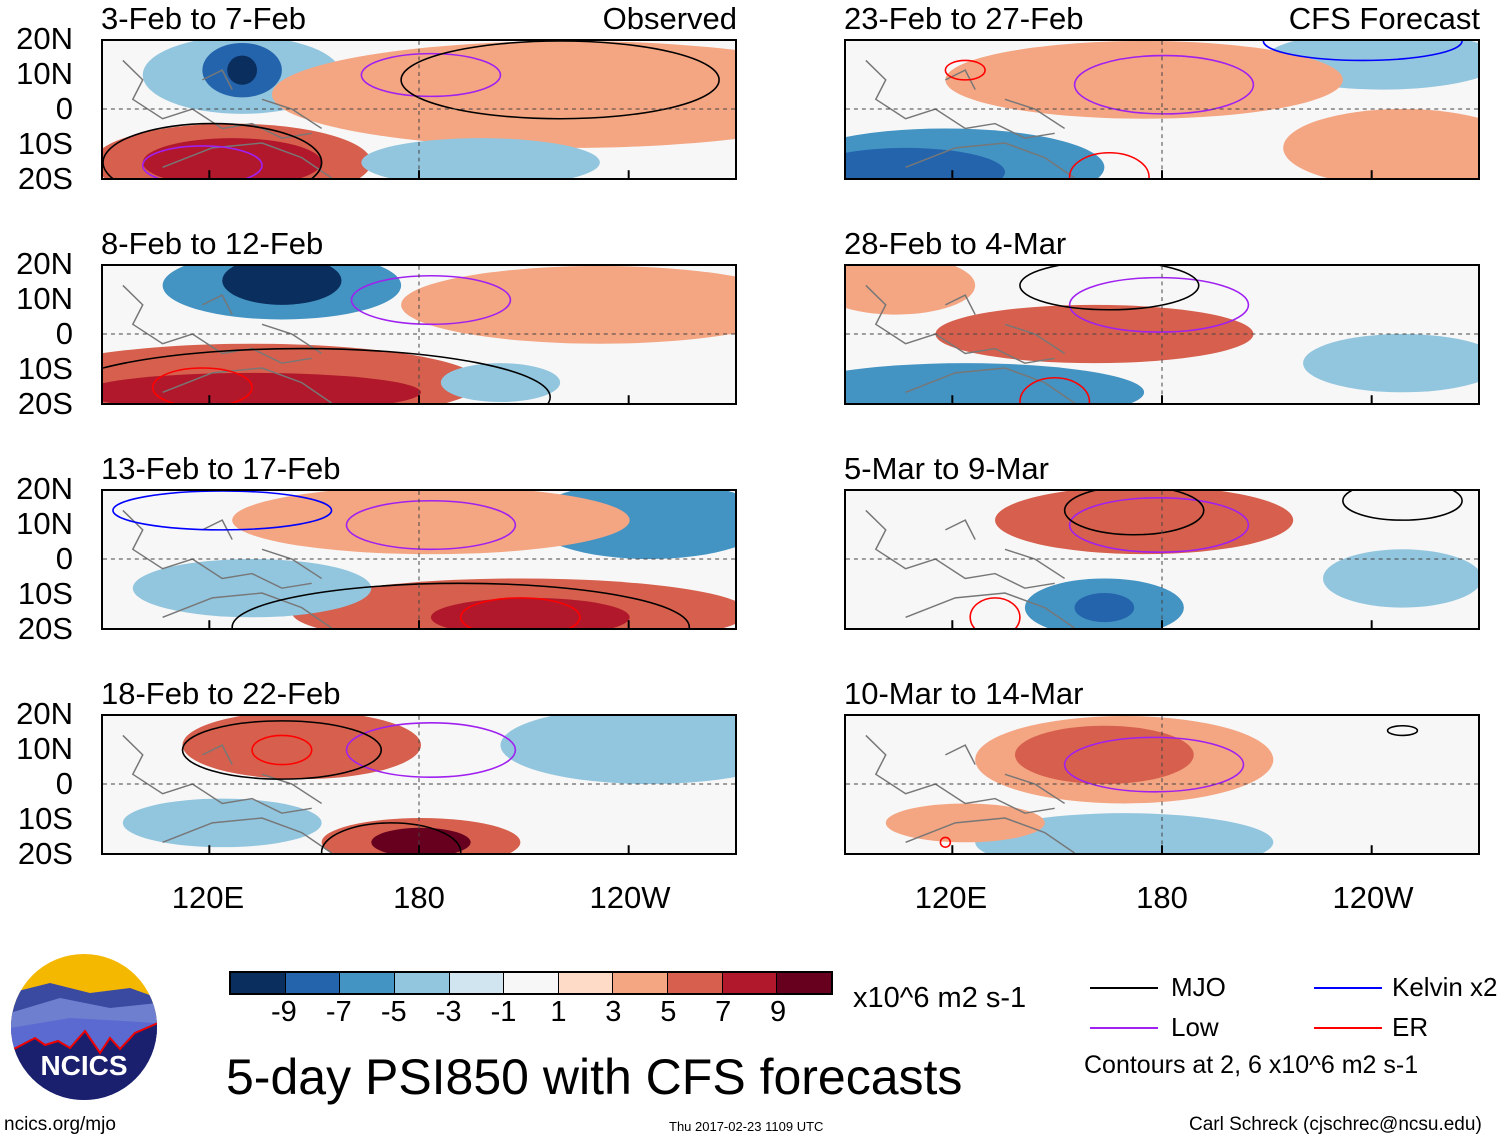  I want to click on legend-label-mjo: MJO, so click(1198, 987).